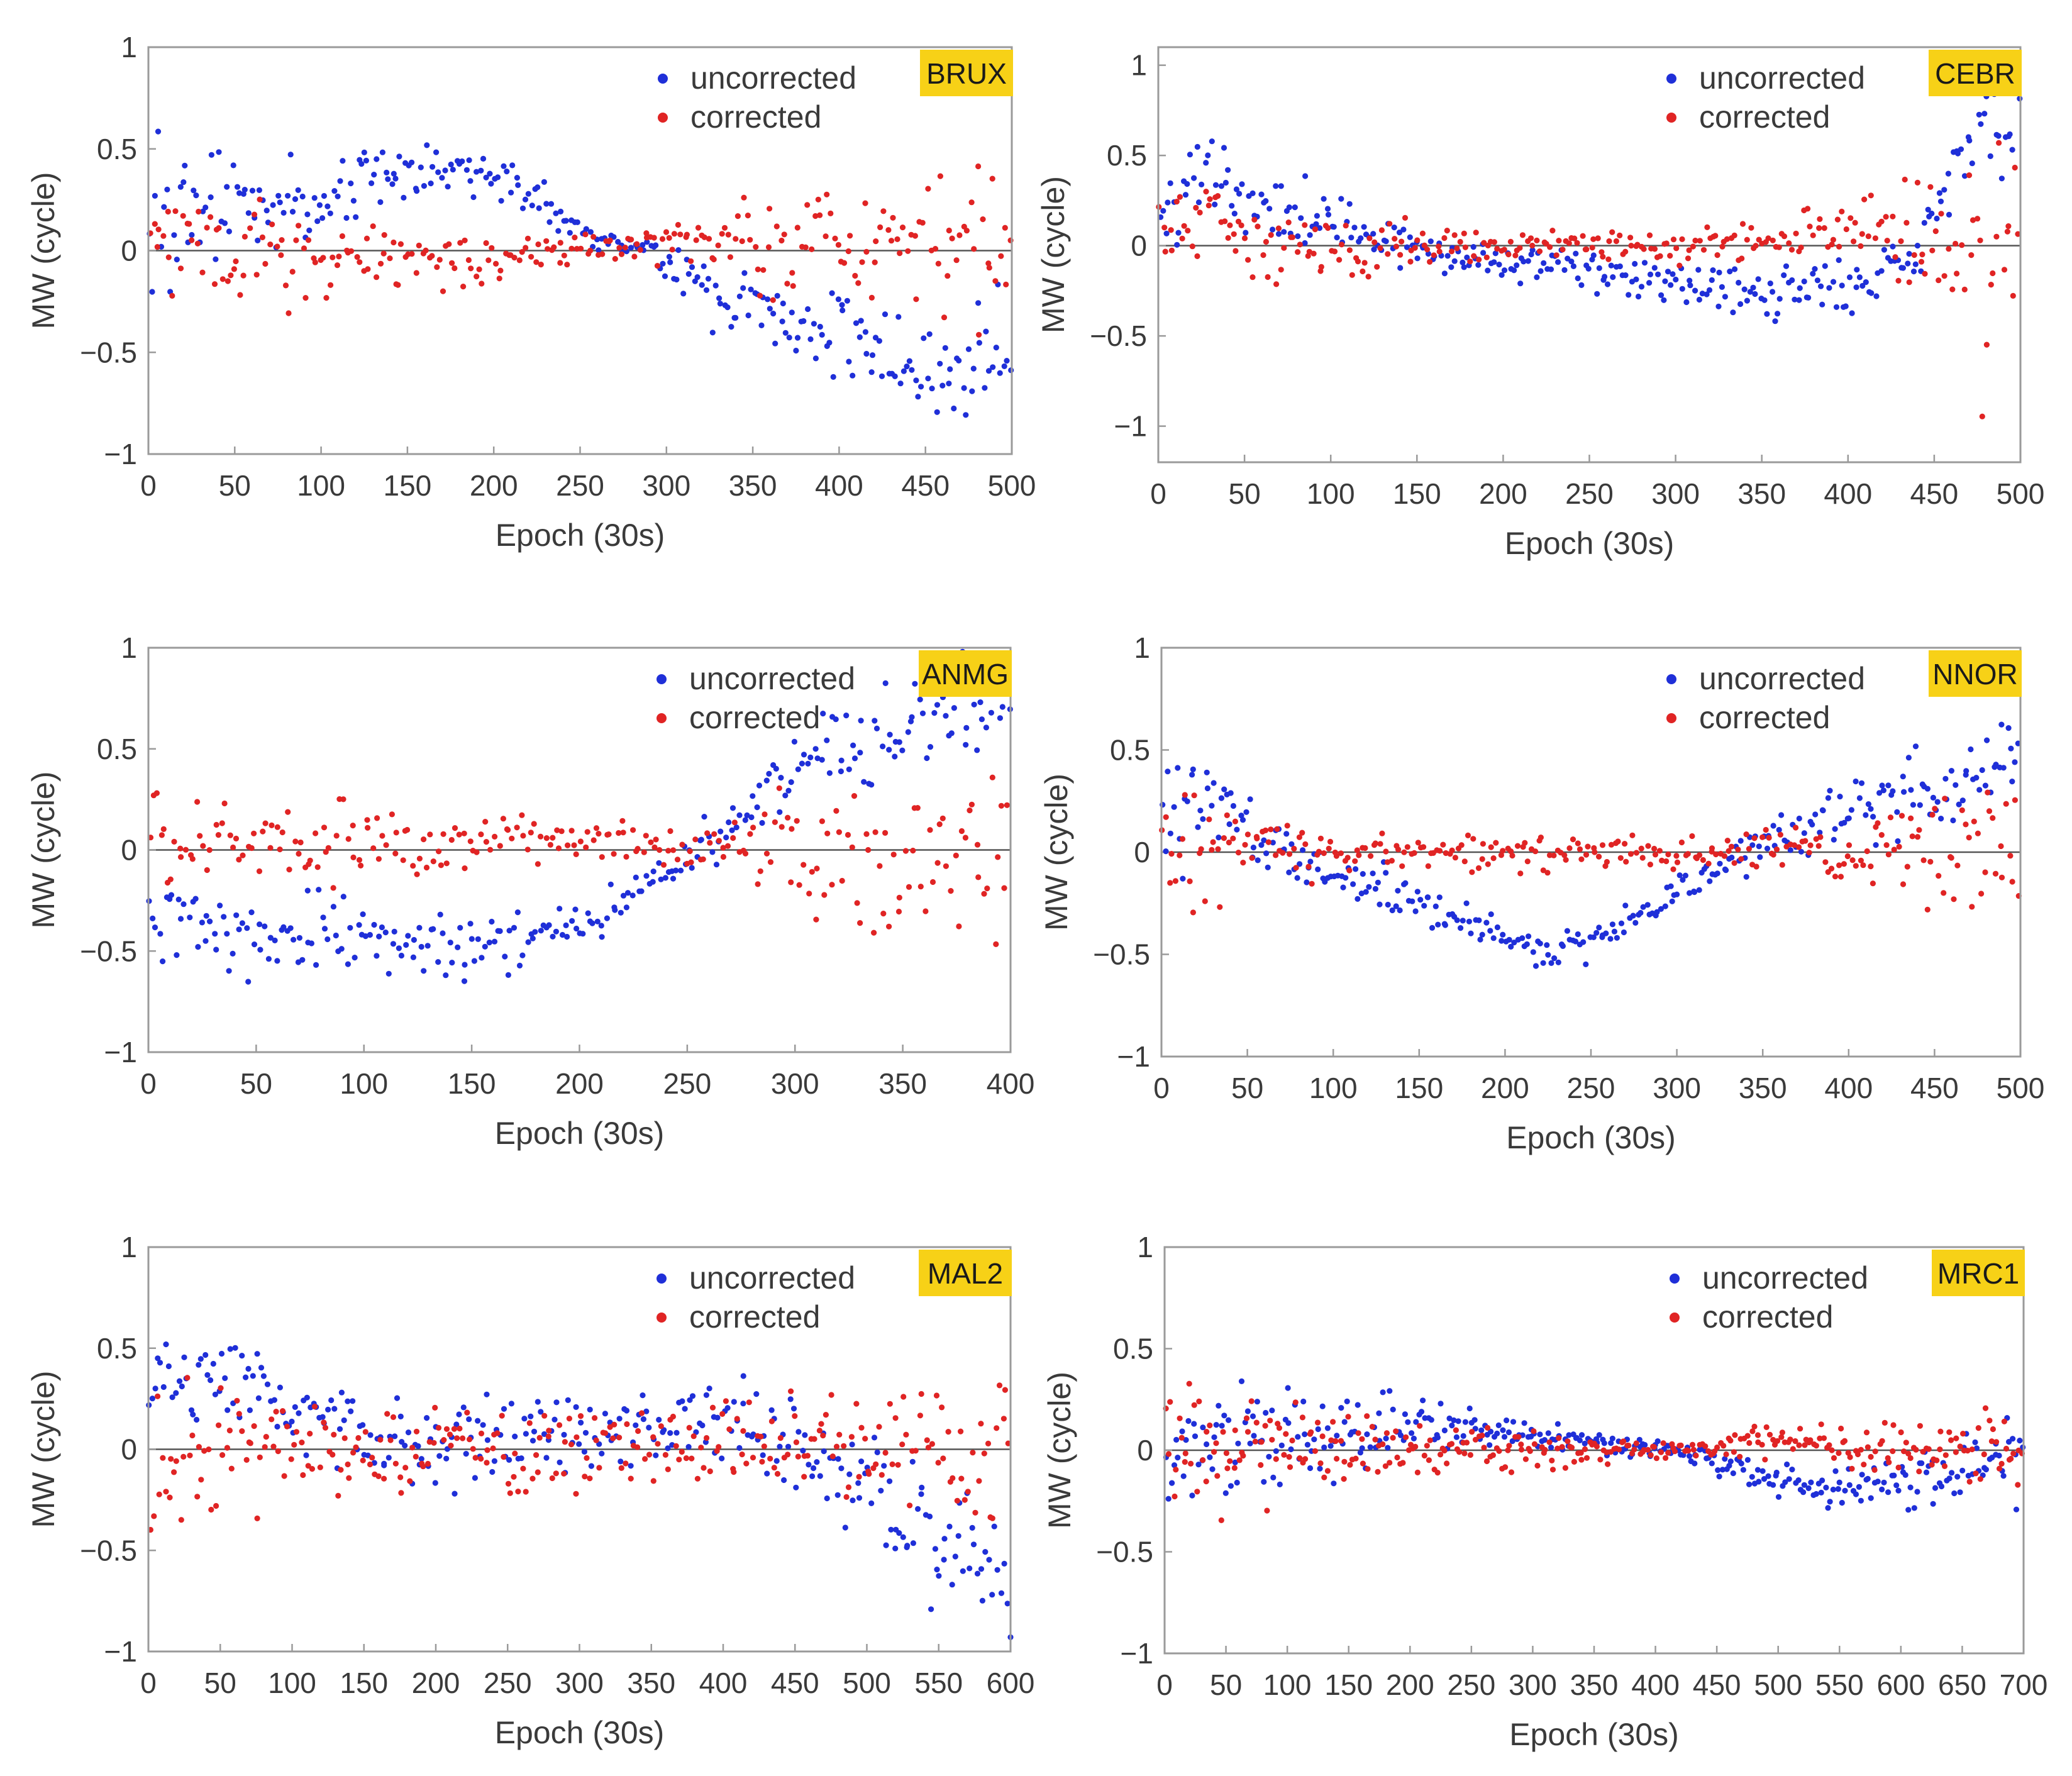 The image size is (2072, 1776). I want to click on x-tick-label: 200, so click(436, 1683).